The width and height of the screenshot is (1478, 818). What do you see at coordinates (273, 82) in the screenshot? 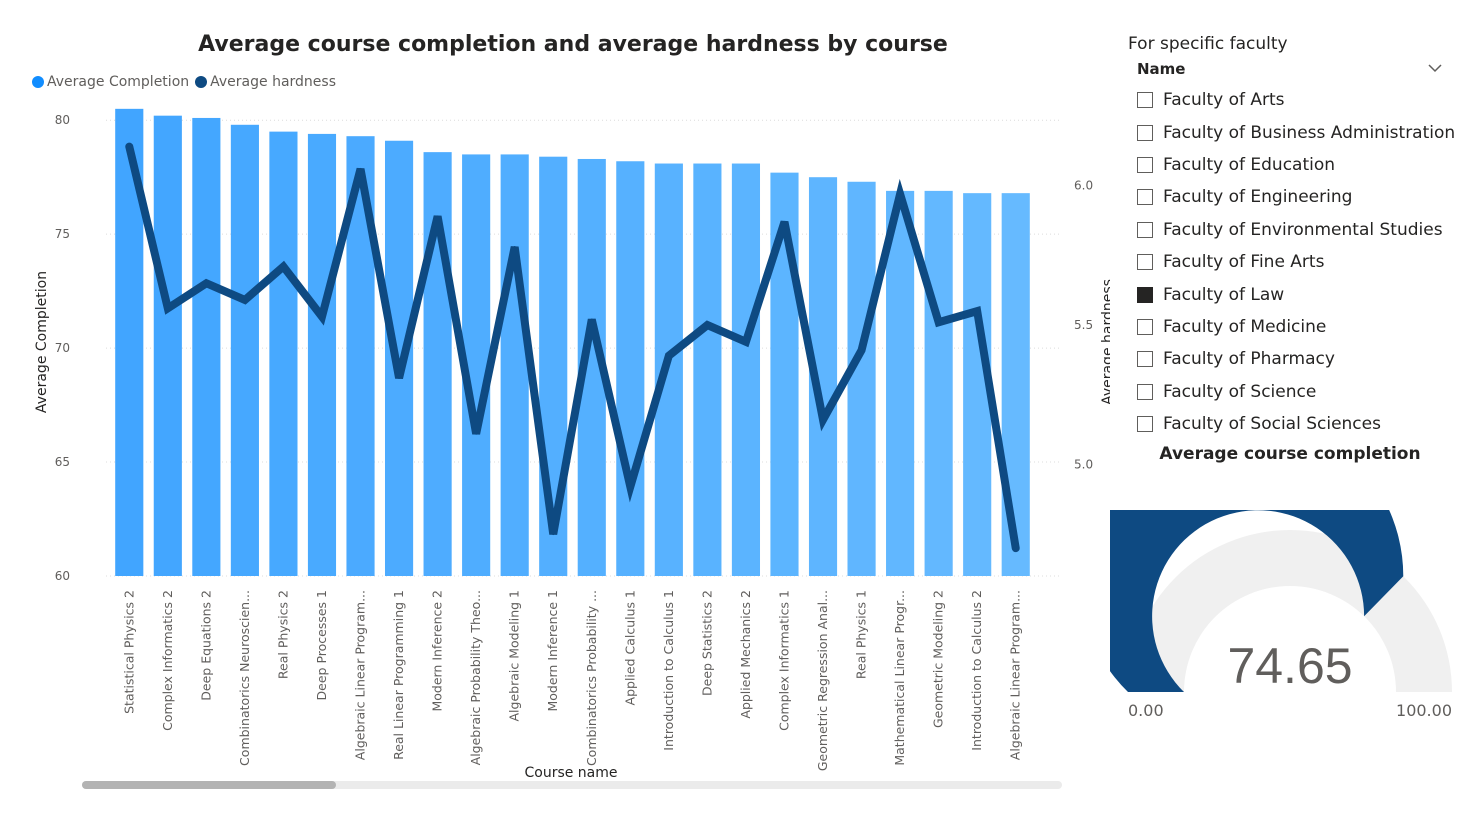
I see `legend-label-hardness: Average hardness` at bounding box center [273, 82].